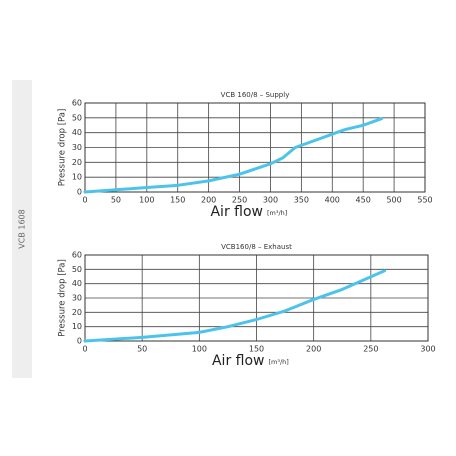 This screenshot has height=456, width=456. I want to click on chart-title: VCB 160/8 – Supply, so click(255, 95).